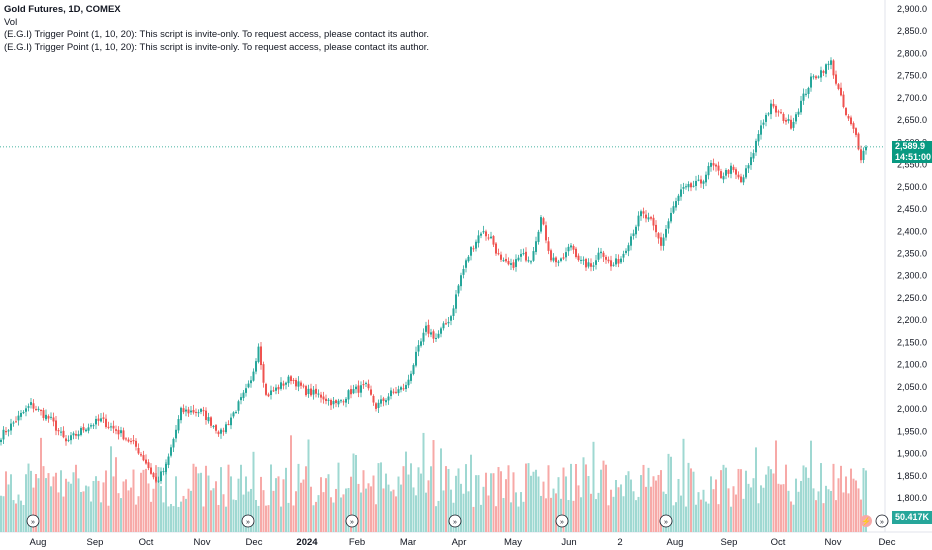  I want to click on bar-countdown: 14:51:00, so click(913, 156).